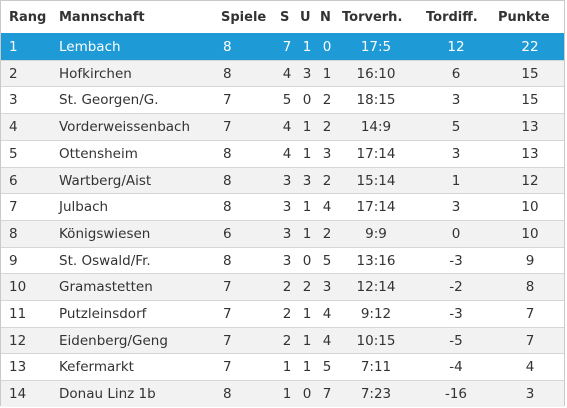  Describe the element at coordinates (456, 367) in the screenshot. I see `cell-tordiff: -4` at that location.